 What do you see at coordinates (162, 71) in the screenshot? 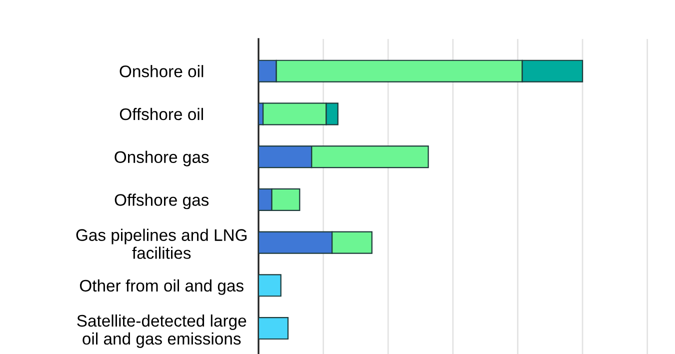
I see `y-tick-label: Onshore oil` at bounding box center [162, 71].